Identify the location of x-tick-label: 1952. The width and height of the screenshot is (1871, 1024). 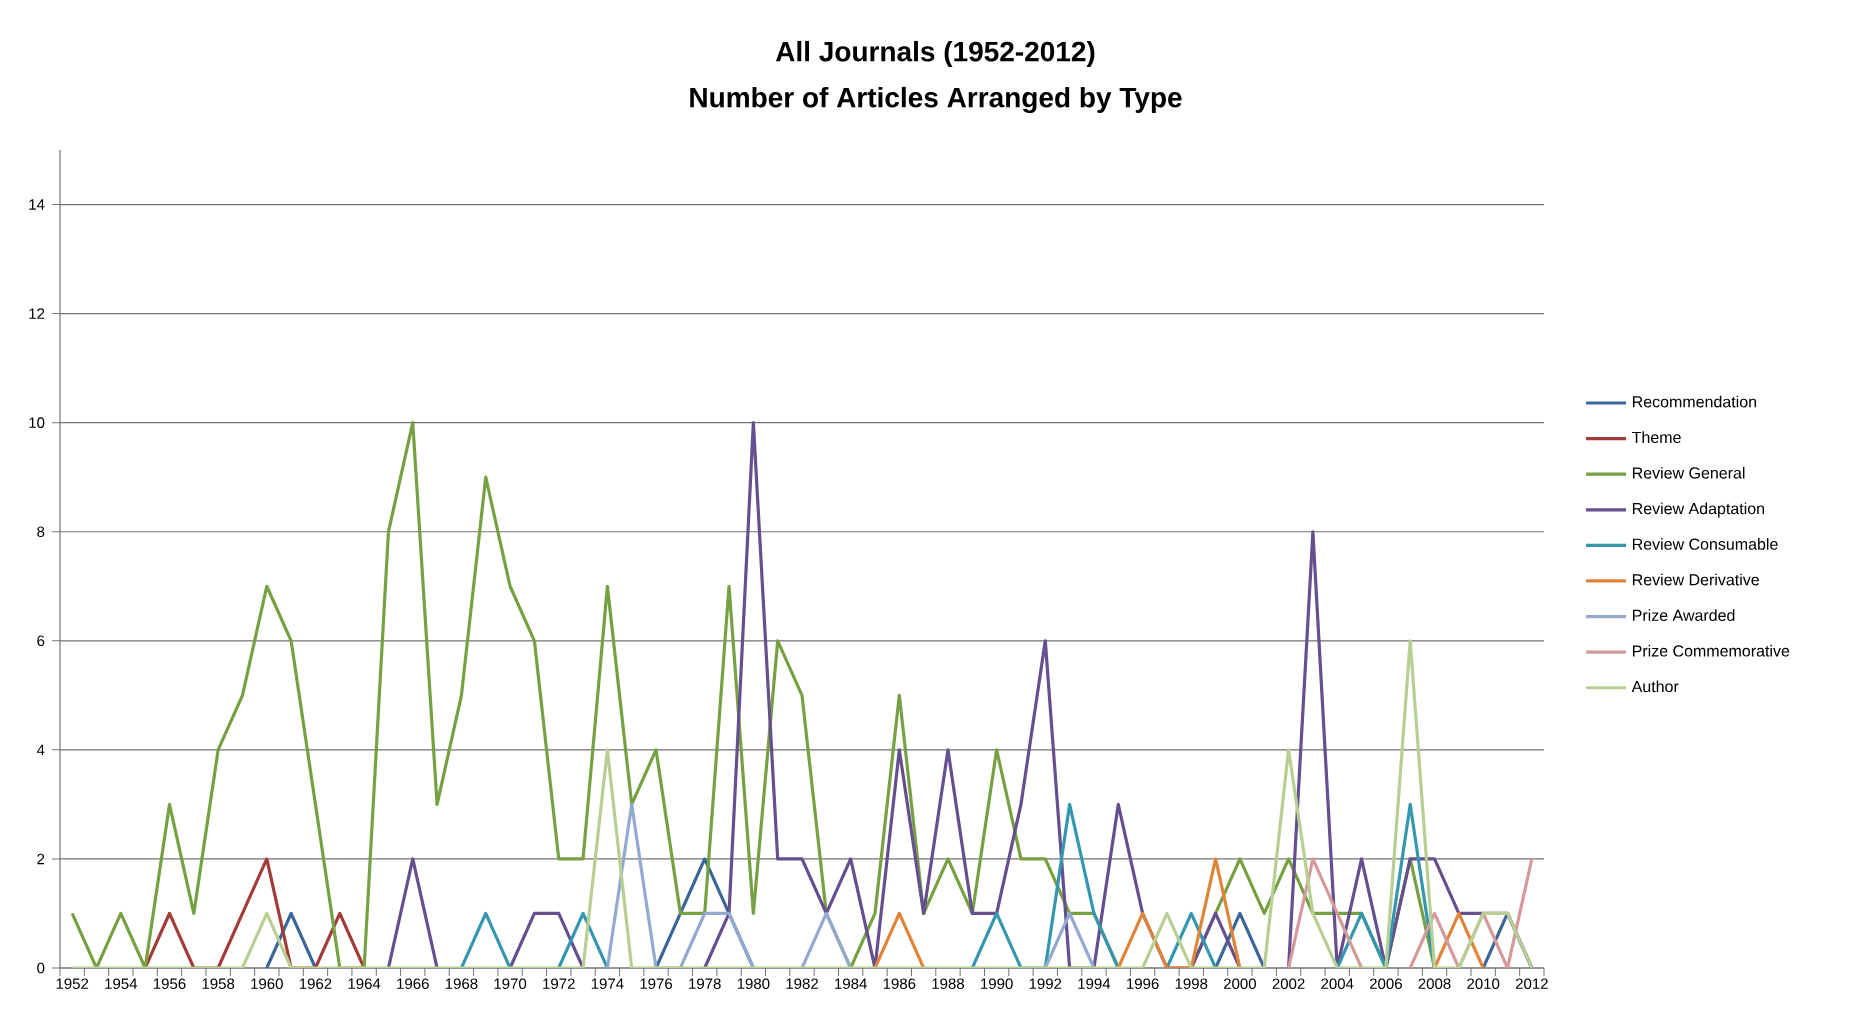
(72, 984).